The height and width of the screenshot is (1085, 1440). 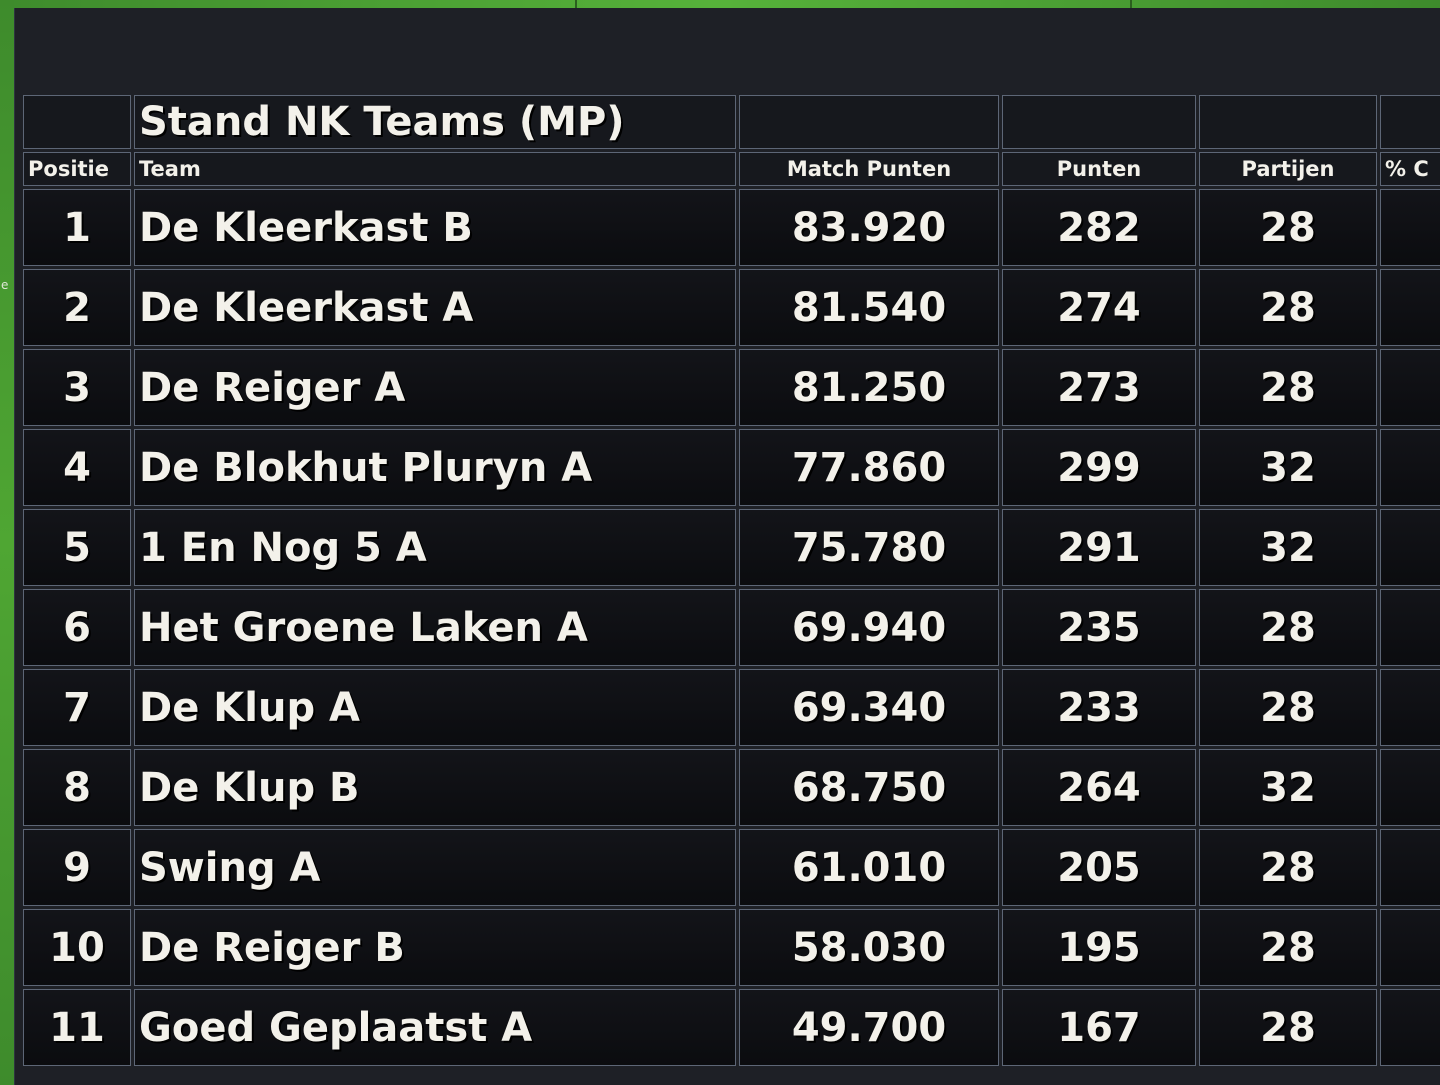 What do you see at coordinates (77, 867) in the screenshot?
I see `position-cell: 9` at bounding box center [77, 867].